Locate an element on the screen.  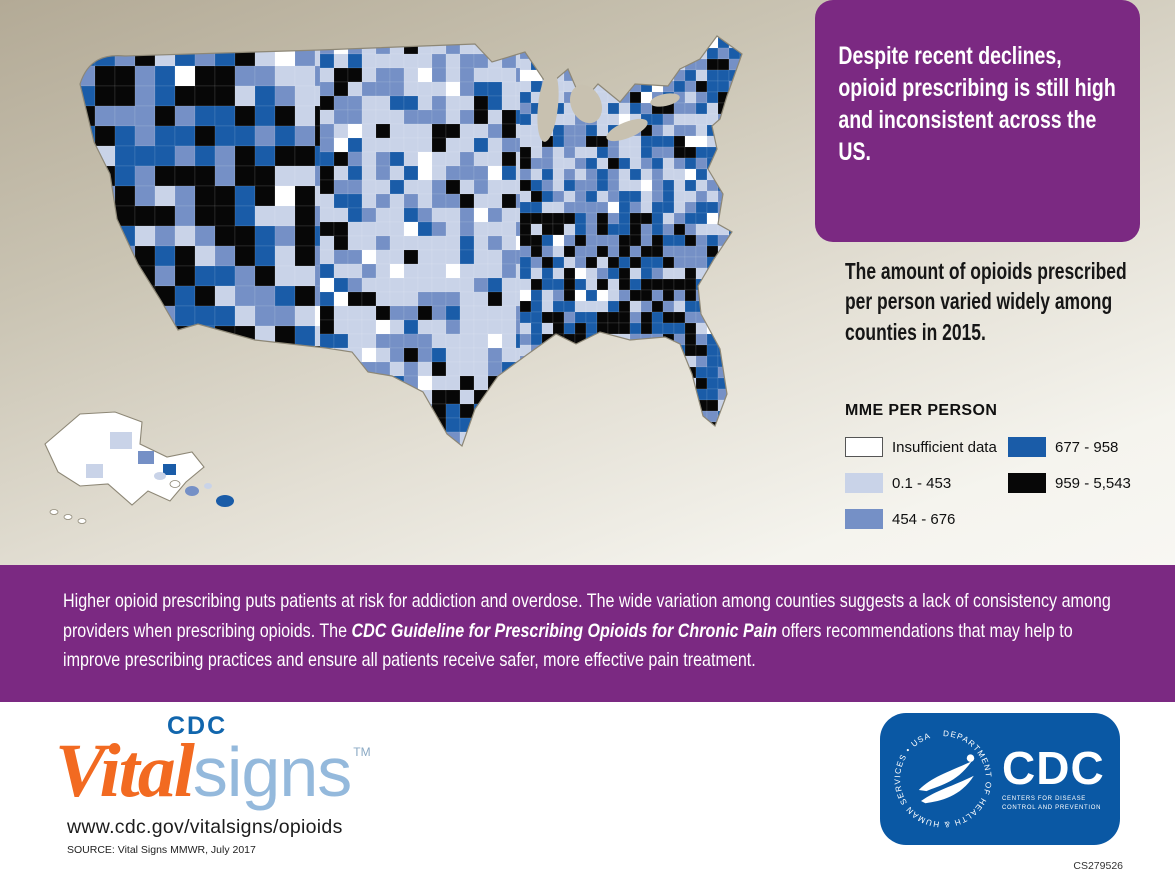
alaska-inset is located at coordinates (124, 467).